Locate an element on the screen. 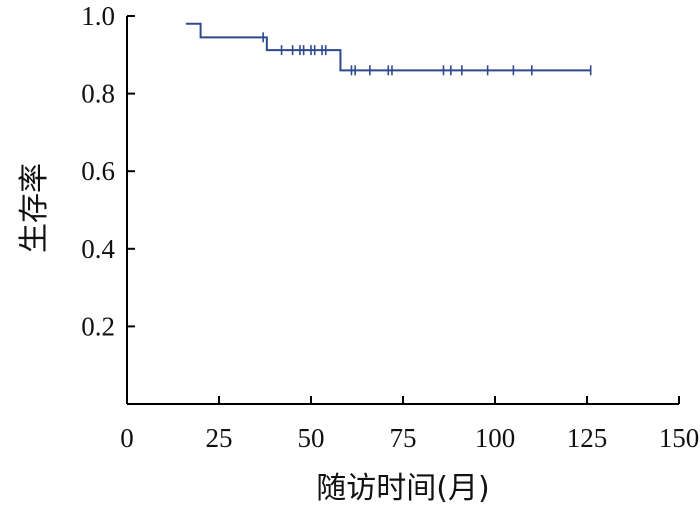 The height and width of the screenshot is (513, 700). y-axis-title: 生存率 is located at coordinates (34, 208).